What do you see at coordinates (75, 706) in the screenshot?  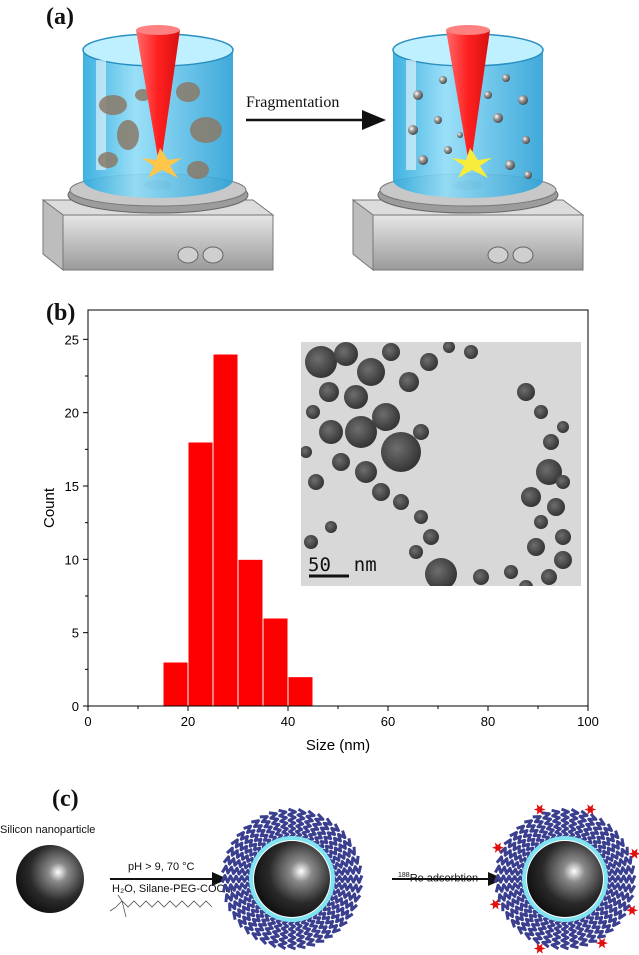 I see `y-tick-label: 0` at bounding box center [75, 706].